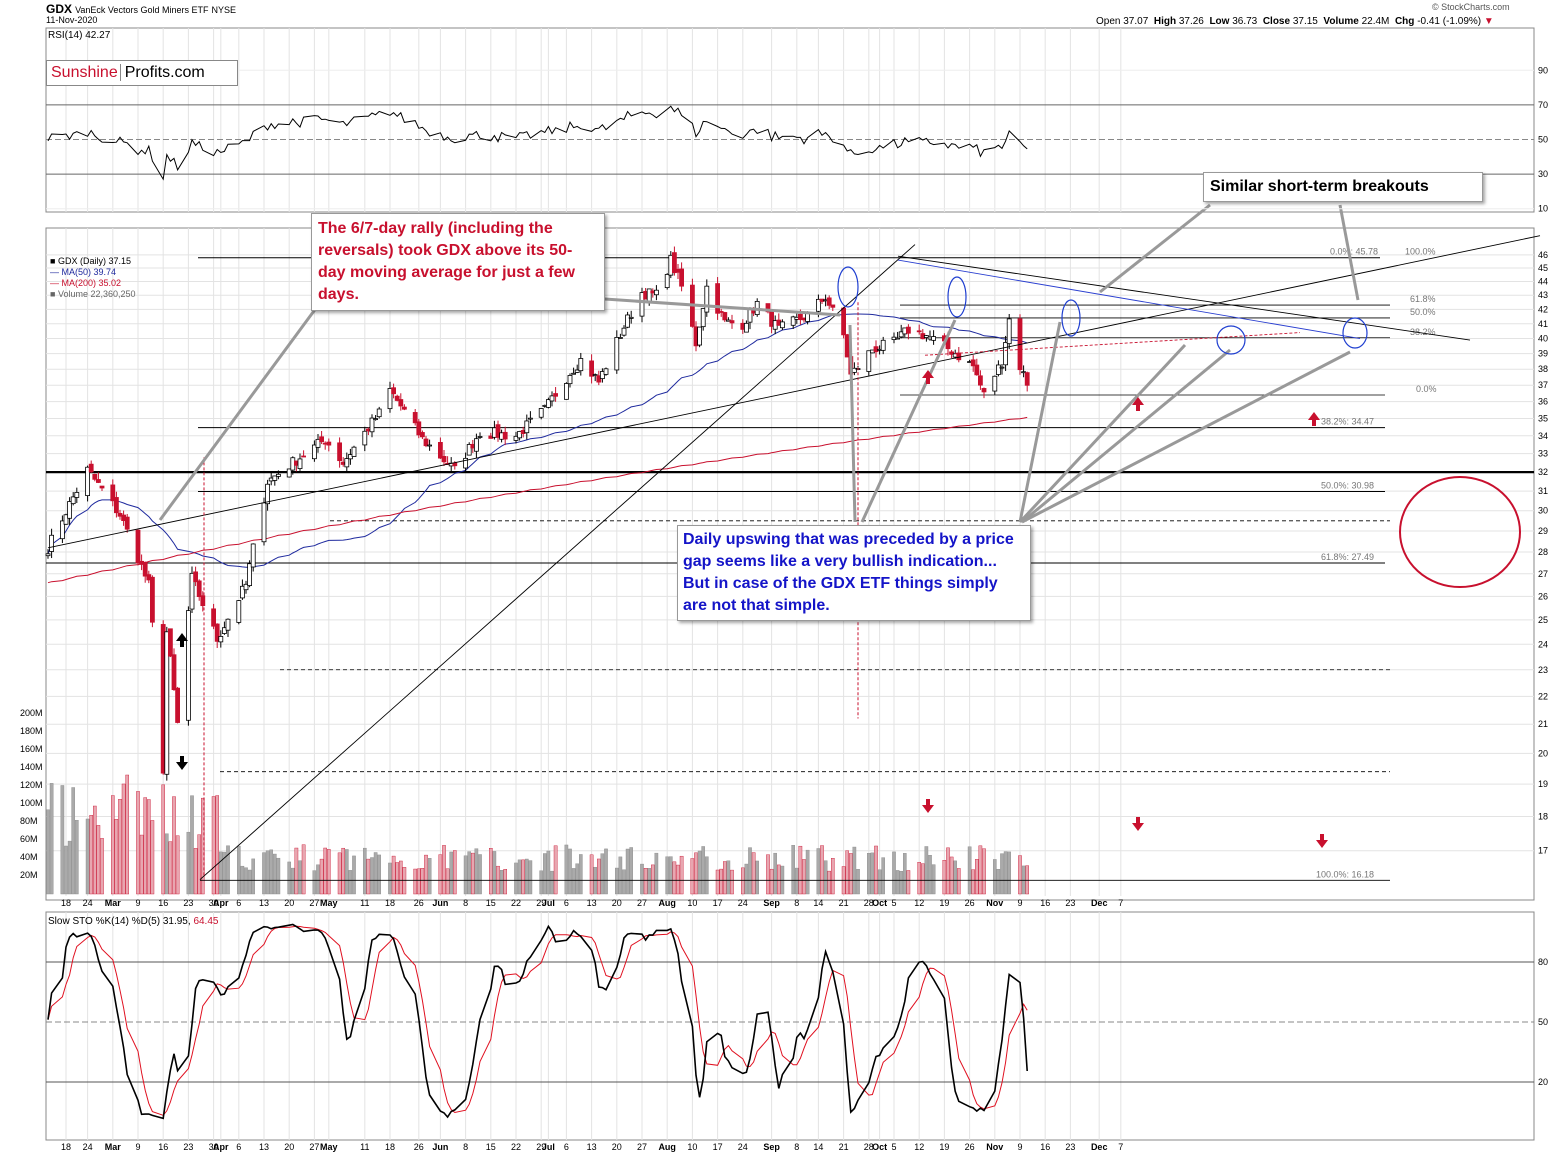 The width and height of the screenshot is (1565, 1157). I want to click on target-circle-icon, so click(1460, 532).